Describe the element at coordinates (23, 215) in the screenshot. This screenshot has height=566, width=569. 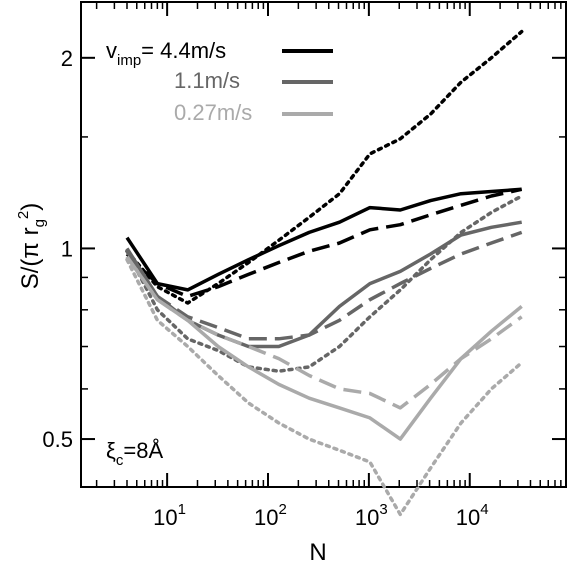
I see `y-axis-title-sup: 2` at that location.